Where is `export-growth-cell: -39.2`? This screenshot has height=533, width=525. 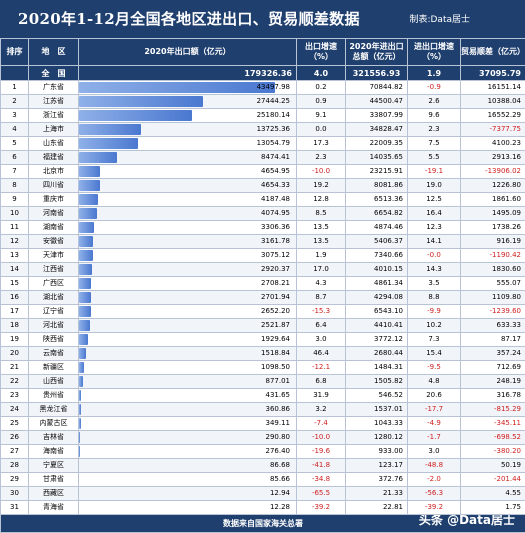
export-growth-cell: -39.2 is located at coordinates (321, 508).